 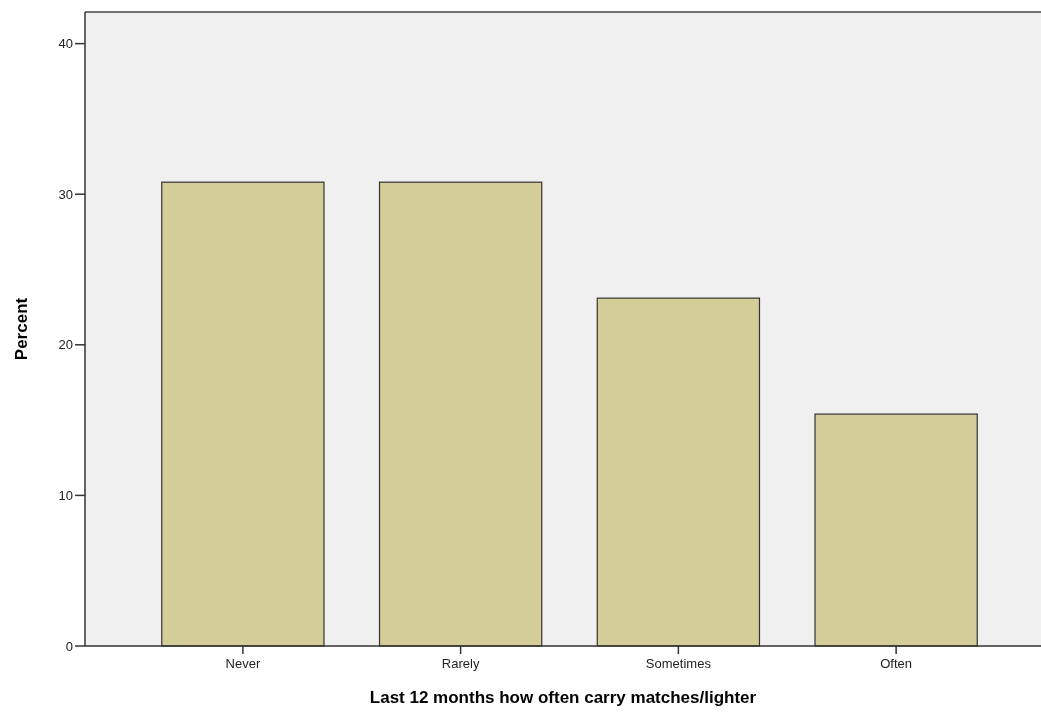 I want to click on y-tick-label: 40, so click(x=65, y=44).